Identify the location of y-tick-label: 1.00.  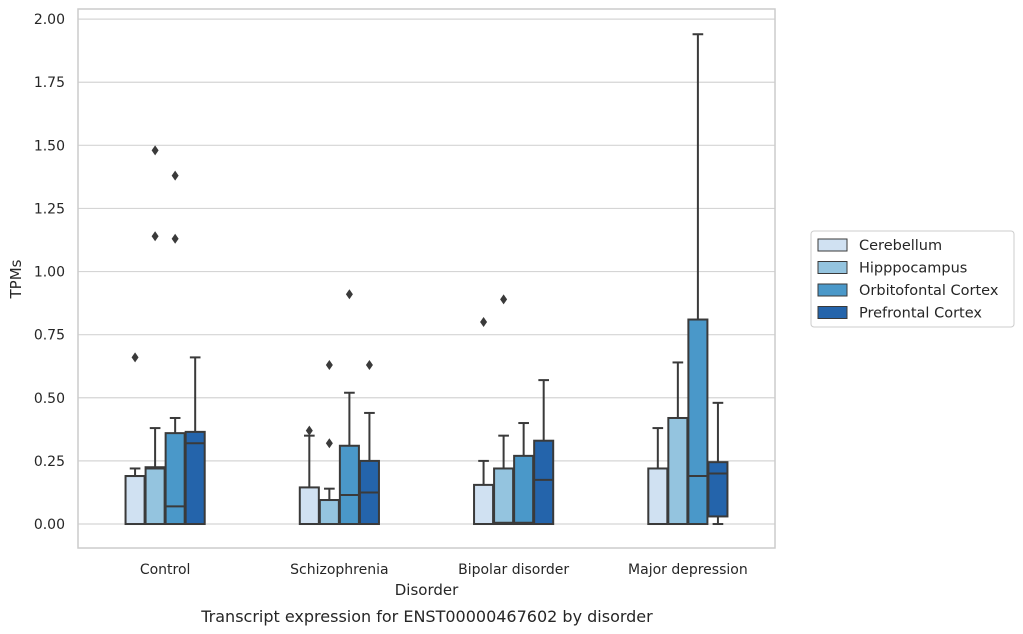
(49, 273).